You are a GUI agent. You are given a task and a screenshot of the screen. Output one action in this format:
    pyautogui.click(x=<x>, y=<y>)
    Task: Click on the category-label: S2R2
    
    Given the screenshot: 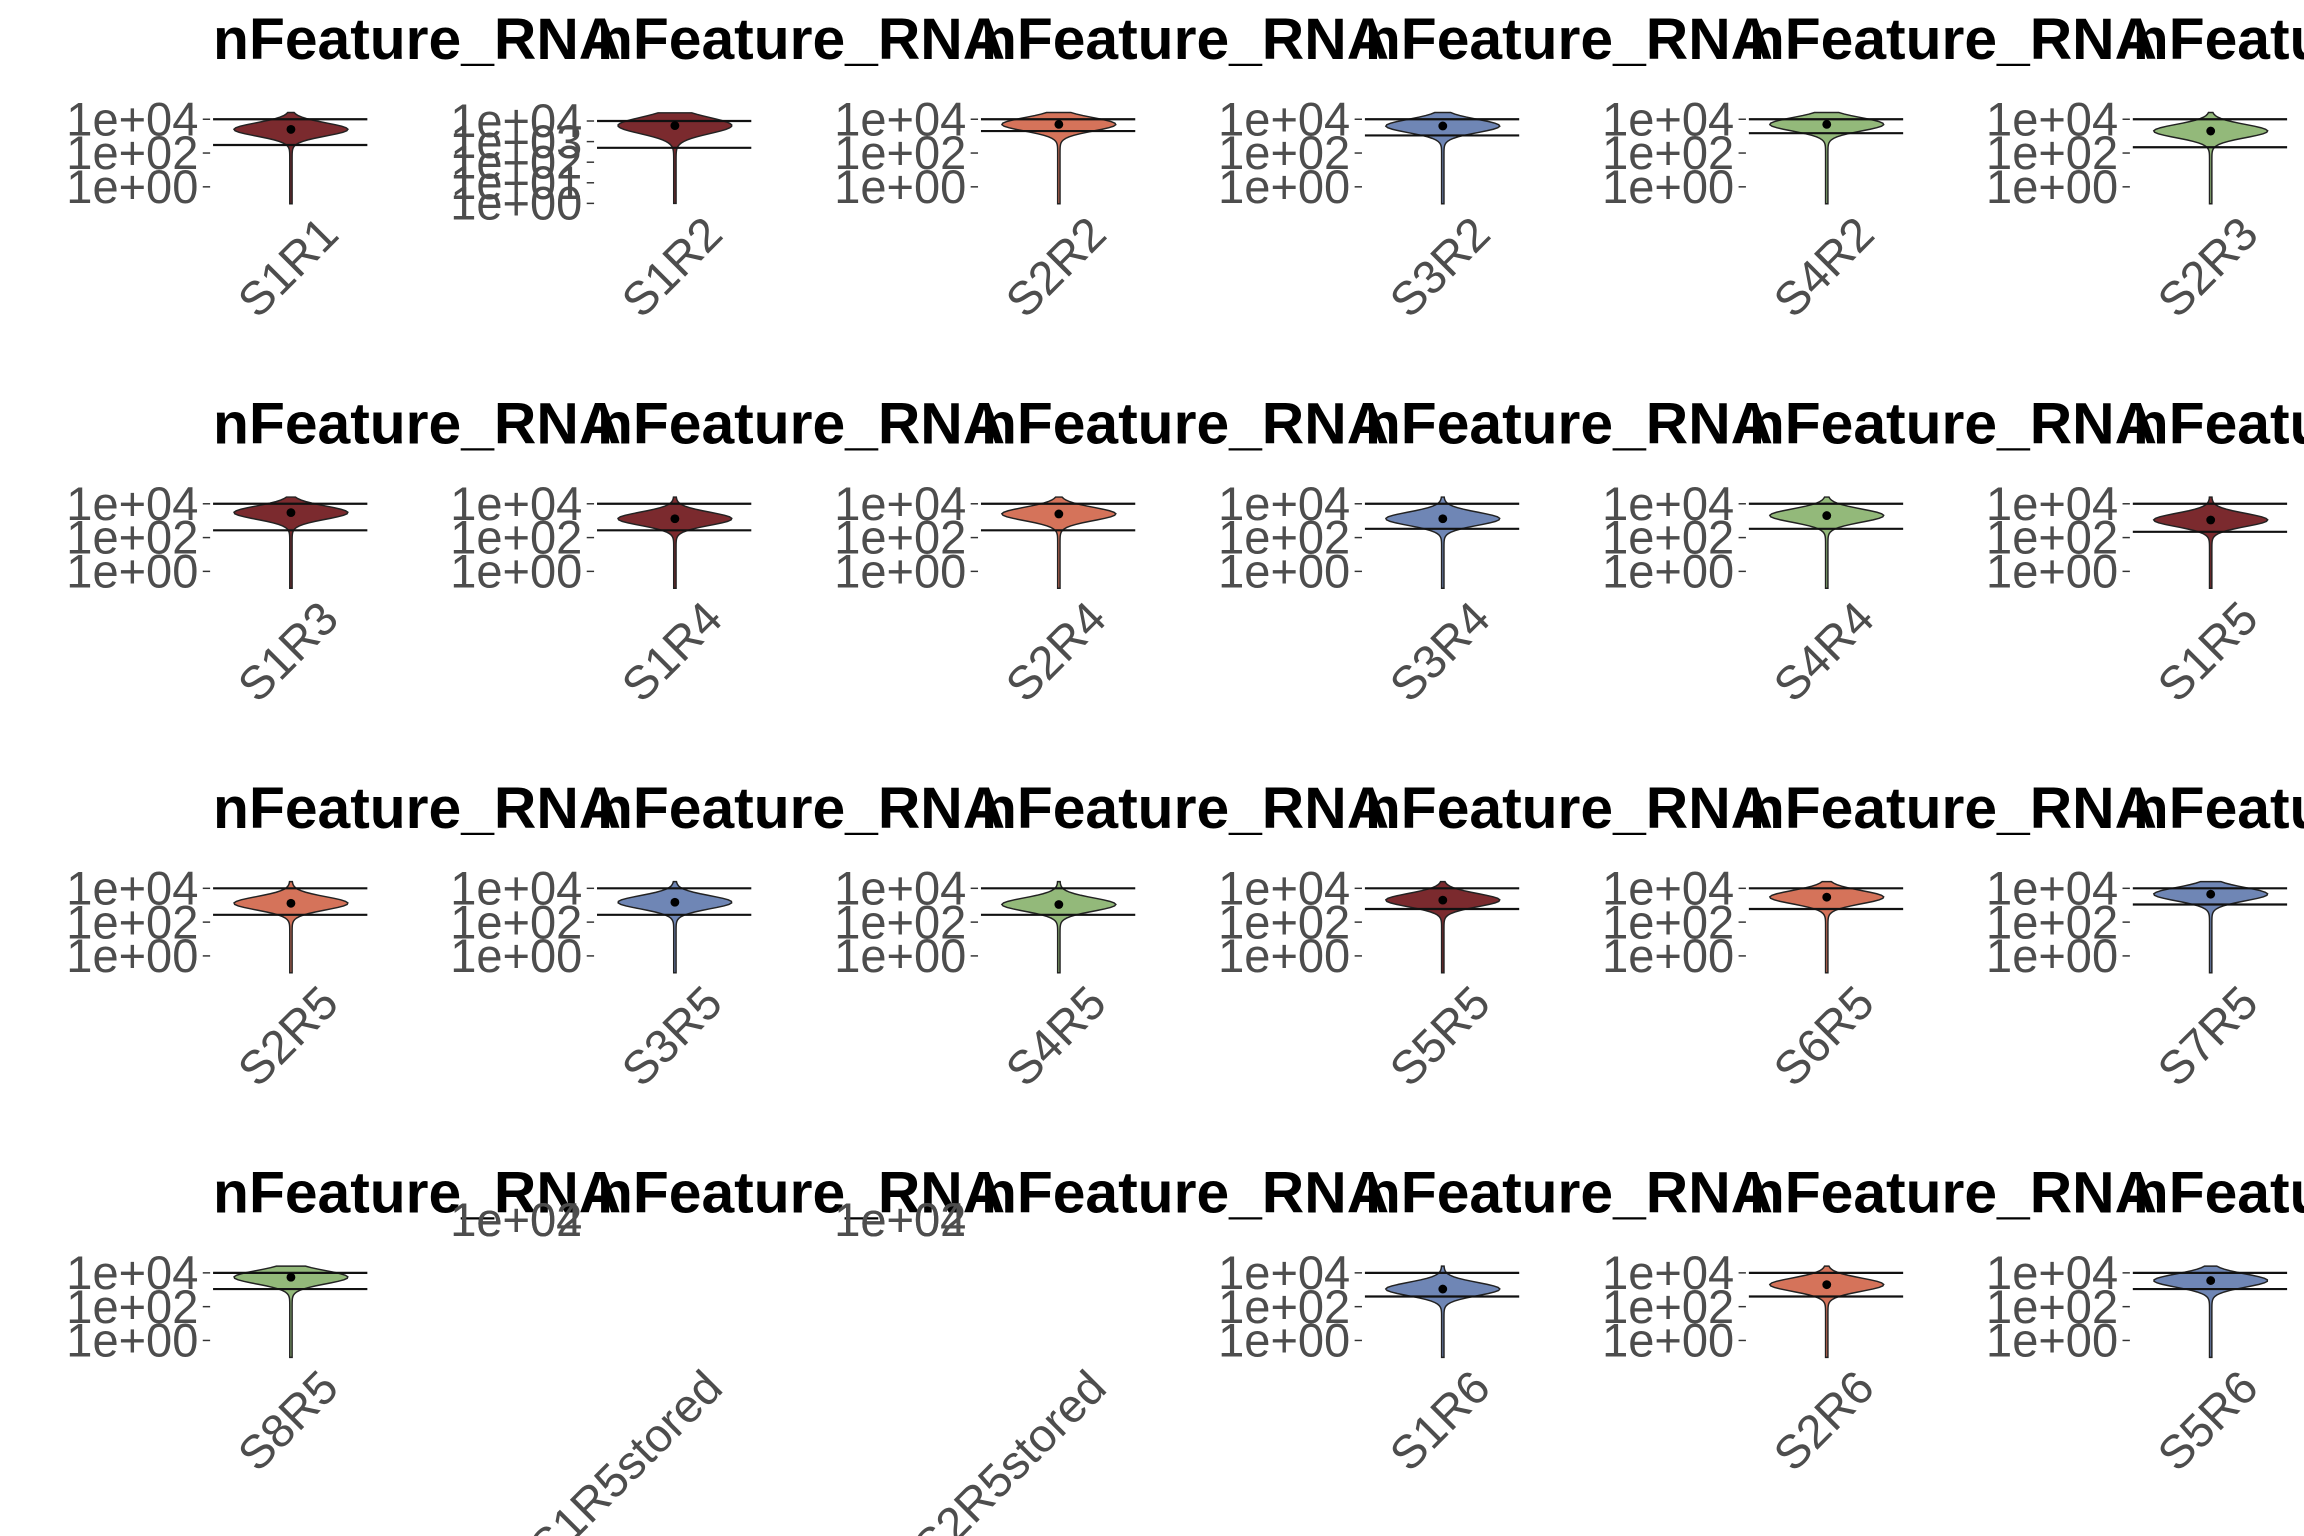 What is the action you would take?
    pyautogui.click(x=1055, y=266)
    